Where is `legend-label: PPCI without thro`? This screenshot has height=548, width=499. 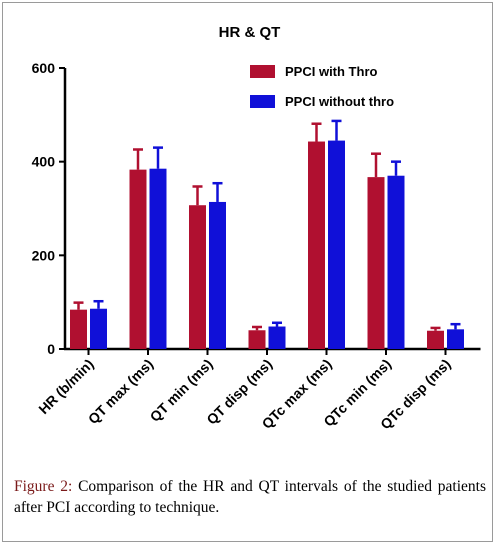 legend-label: PPCI without thro is located at coordinates (339, 101).